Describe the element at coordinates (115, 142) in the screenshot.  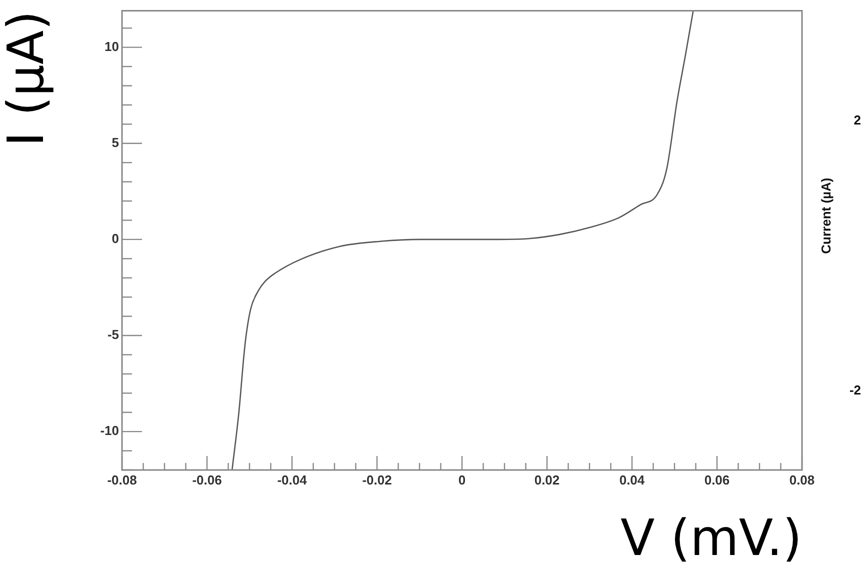
I see `y-tick-label: 5` at that location.